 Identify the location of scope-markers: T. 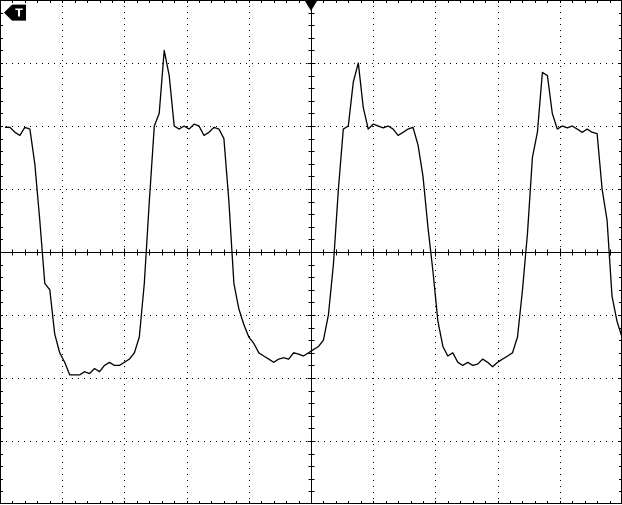
(160, 11).